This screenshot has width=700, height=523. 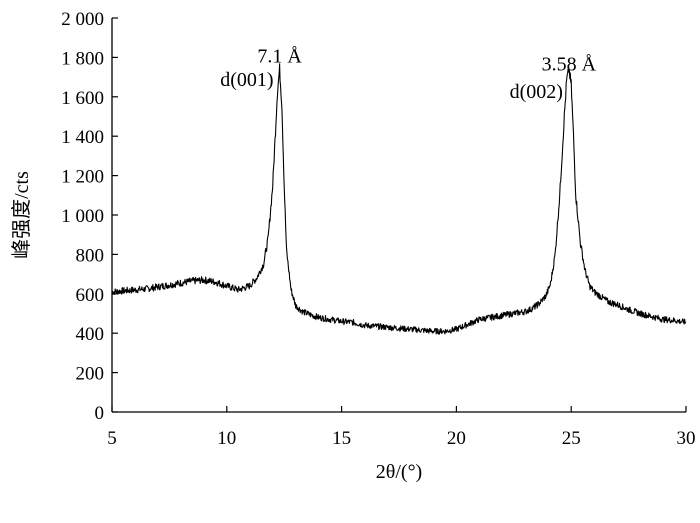 What do you see at coordinates (456, 438) in the screenshot?
I see `x-tick-label: 20` at bounding box center [456, 438].